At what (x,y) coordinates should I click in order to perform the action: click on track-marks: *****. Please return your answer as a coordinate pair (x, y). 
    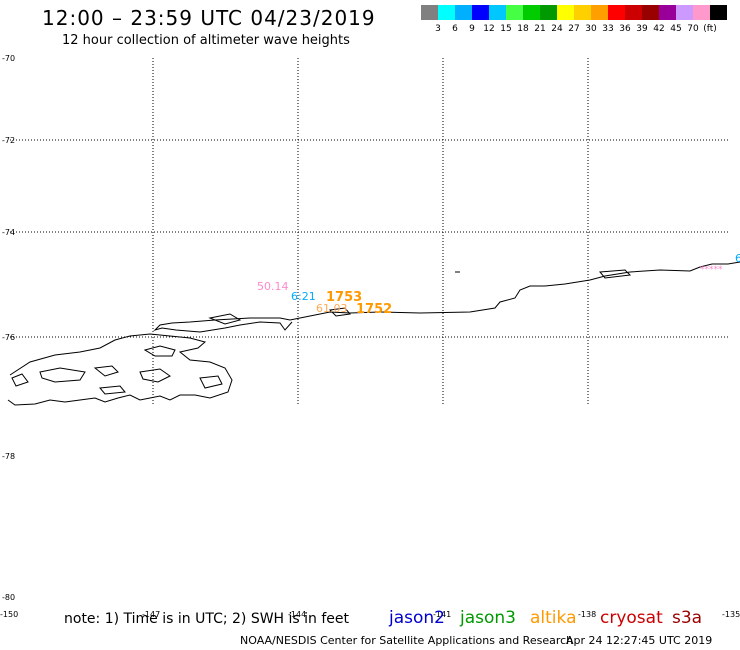
    Looking at the image, I should click on (711, 270).